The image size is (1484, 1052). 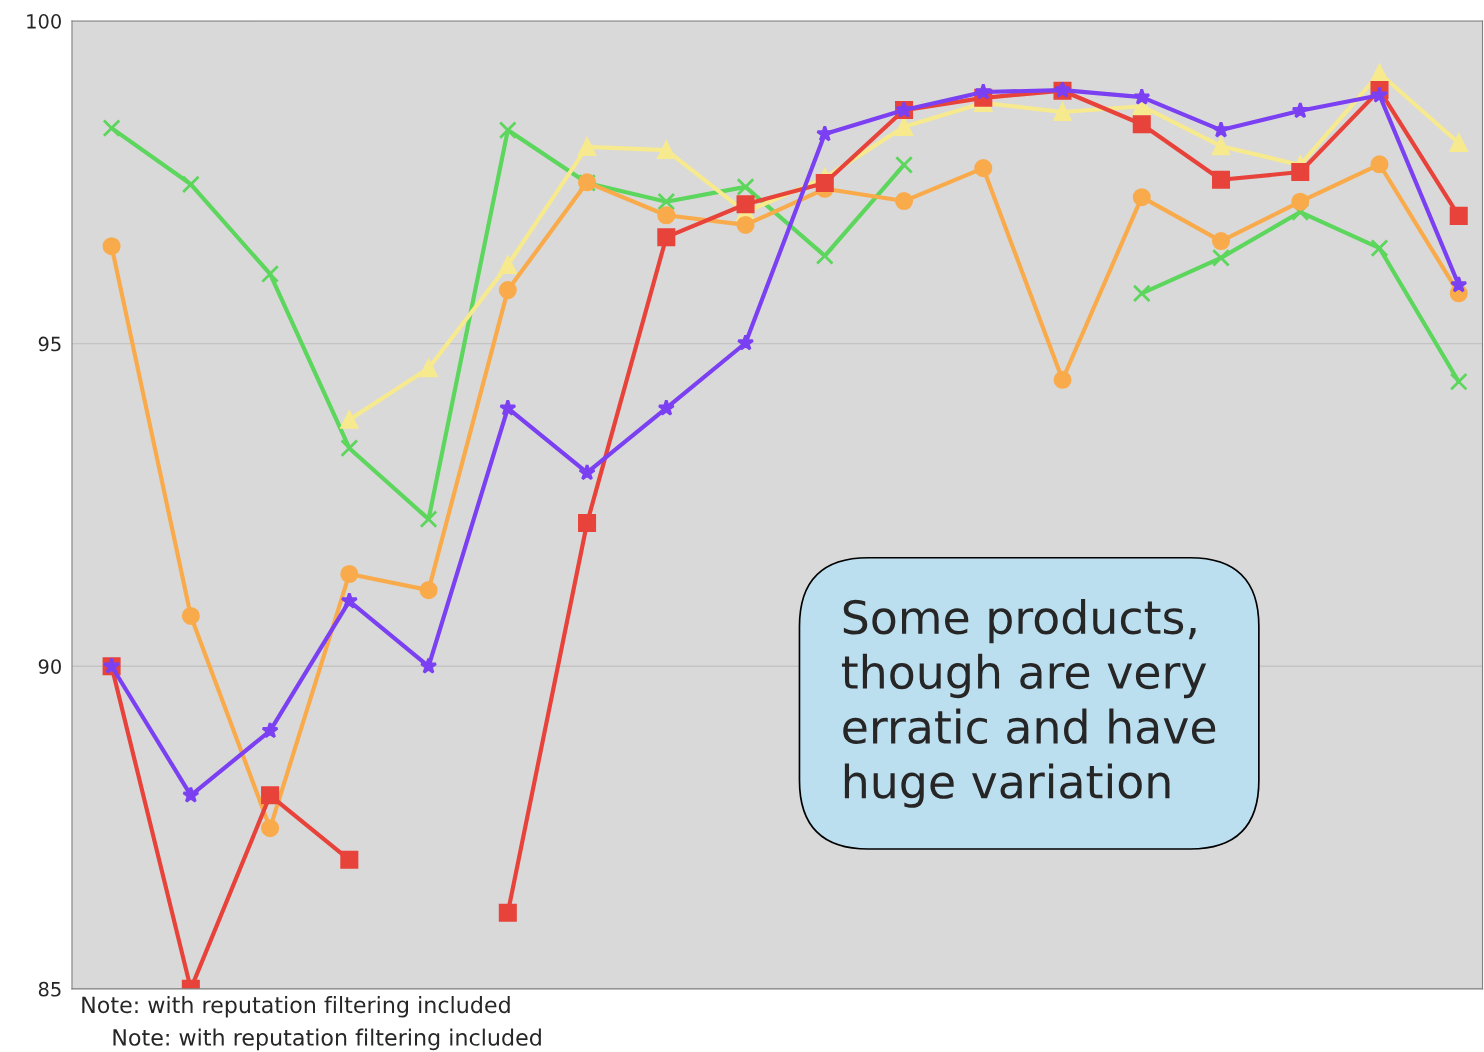 What do you see at coordinates (44, 21) in the screenshot?
I see `y-tick-label: 100` at bounding box center [44, 21].